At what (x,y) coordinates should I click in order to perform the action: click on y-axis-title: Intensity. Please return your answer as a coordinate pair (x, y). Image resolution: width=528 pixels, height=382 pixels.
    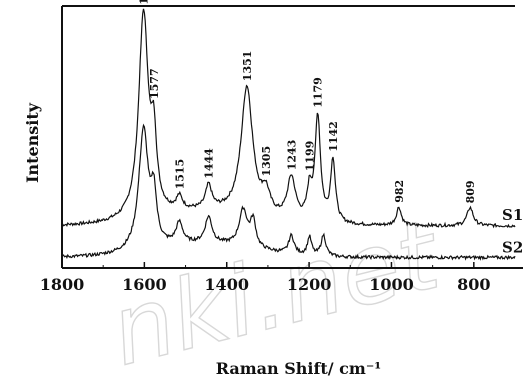
    Looking at the image, I should click on (32, 142).